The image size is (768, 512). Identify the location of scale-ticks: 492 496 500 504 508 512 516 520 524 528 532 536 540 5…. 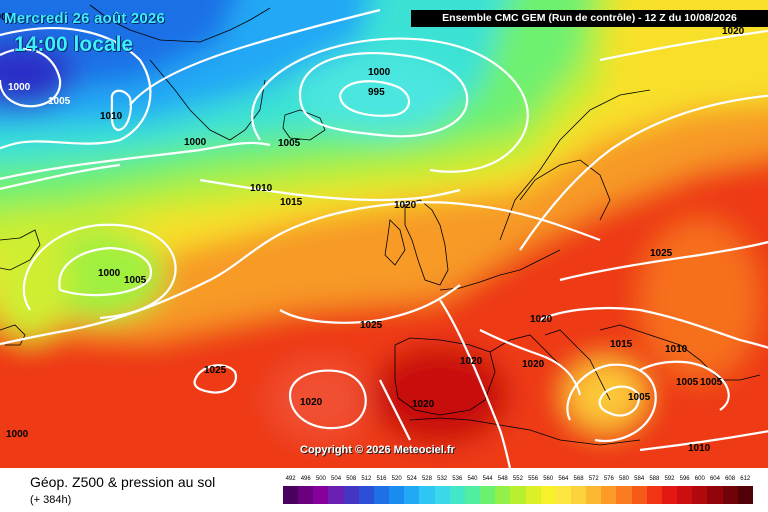
(518, 479).